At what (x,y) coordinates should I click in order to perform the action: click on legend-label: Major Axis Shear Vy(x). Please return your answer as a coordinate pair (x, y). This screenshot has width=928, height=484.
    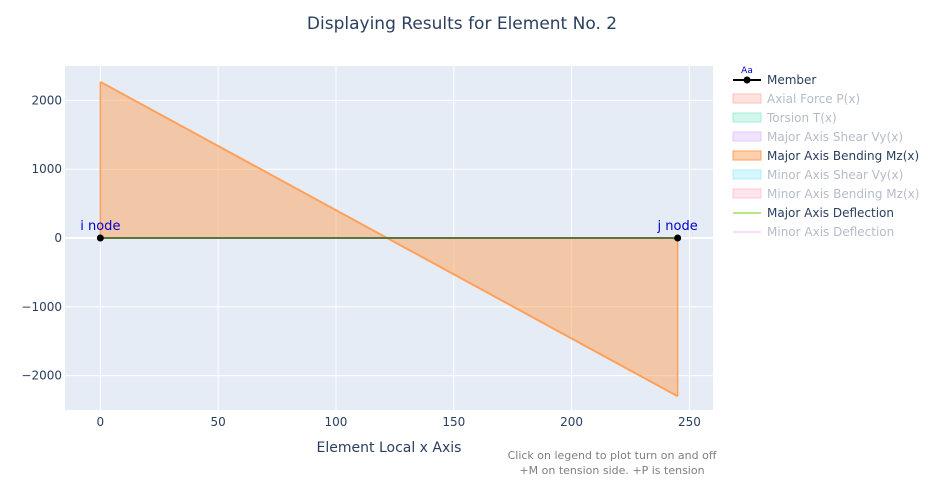
    Looking at the image, I should click on (835, 137).